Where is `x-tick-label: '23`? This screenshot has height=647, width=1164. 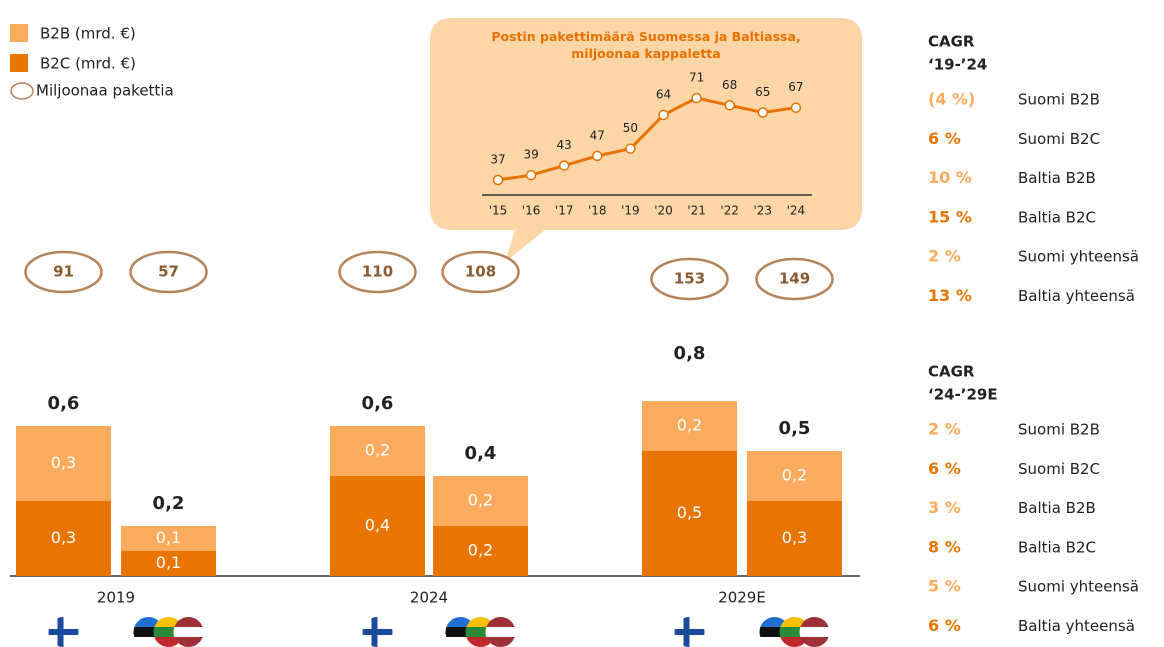
x-tick-label: '23 is located at coordinates (763, 211).